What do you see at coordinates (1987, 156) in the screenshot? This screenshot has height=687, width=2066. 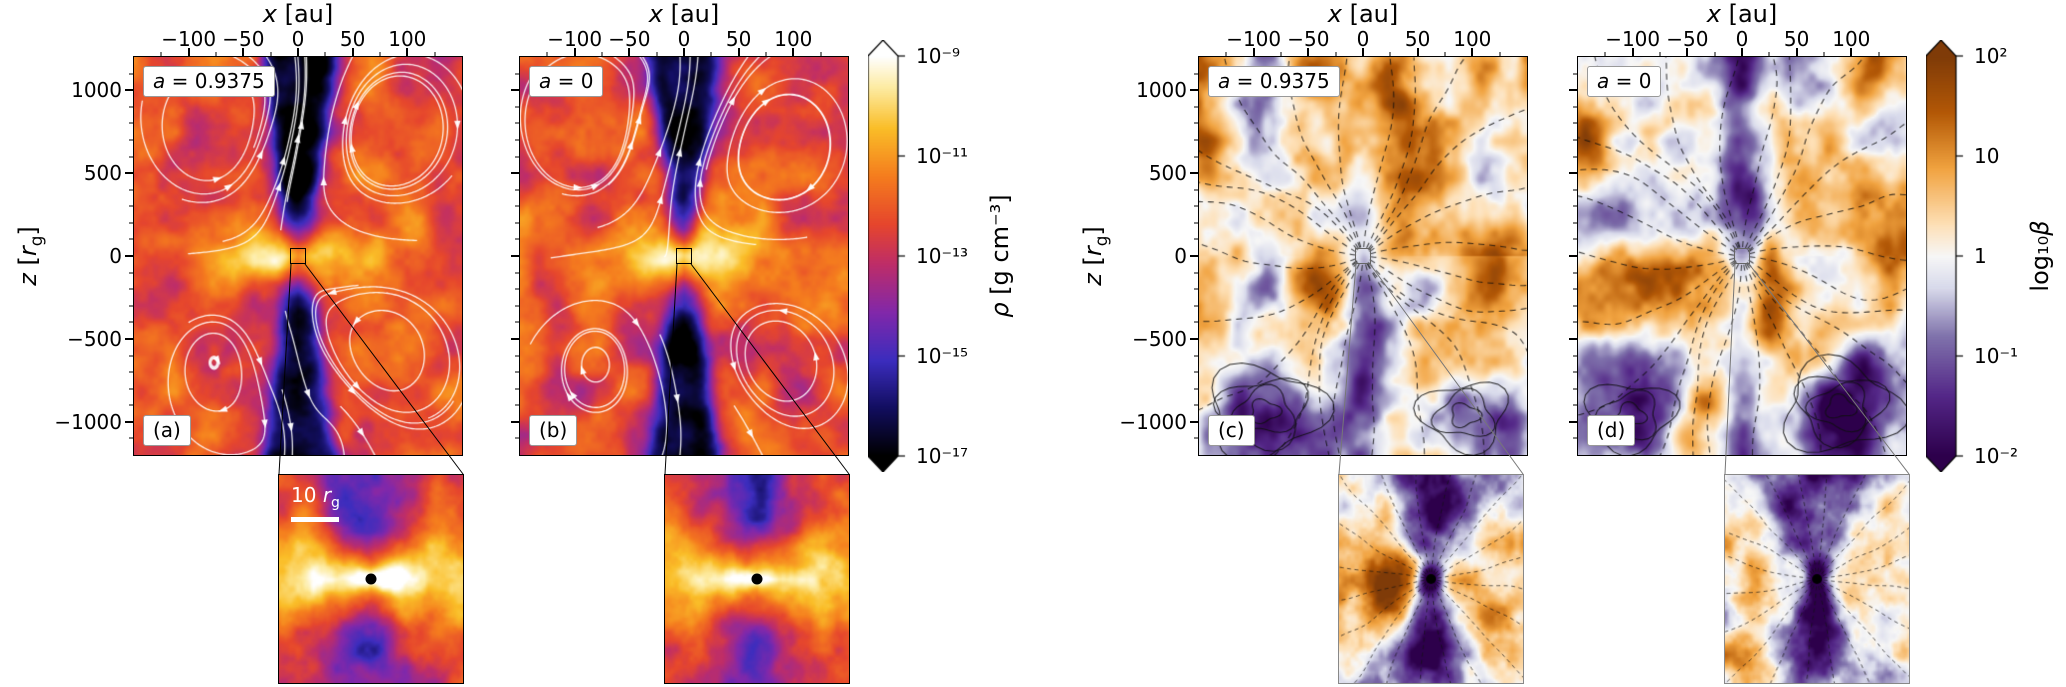 I see `colorbar-tick-label: 10` at bounding box center [1987, 156].